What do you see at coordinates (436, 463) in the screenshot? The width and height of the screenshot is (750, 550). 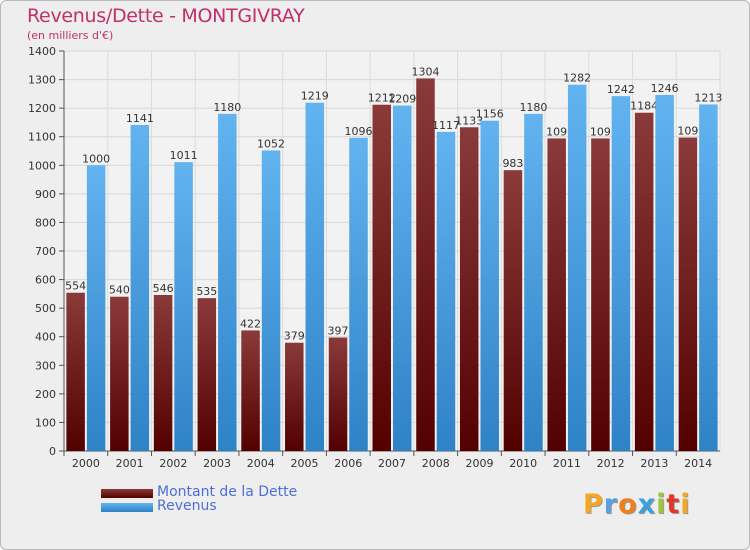 I see `x-tick-label: 2008` at bounding box center [436, 463].